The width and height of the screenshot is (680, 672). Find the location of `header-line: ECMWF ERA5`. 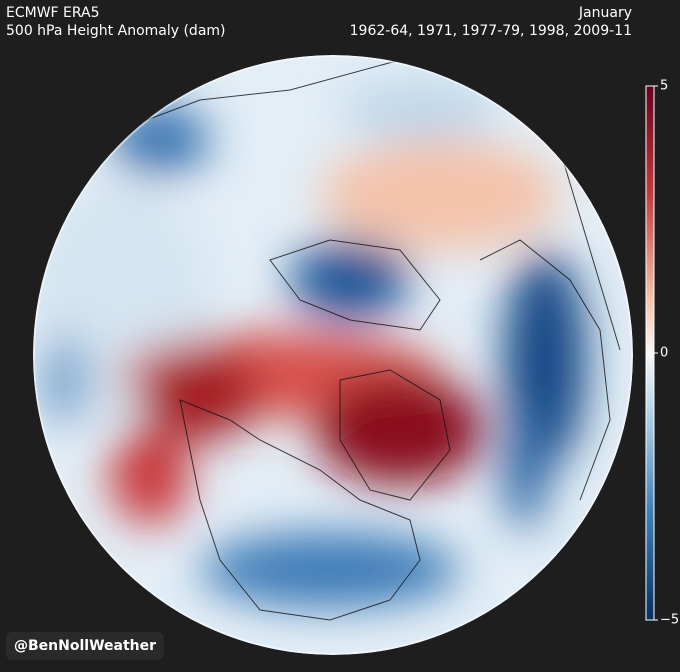

header-line: ECMWF ERA5 is located at coordinates (53, 13).